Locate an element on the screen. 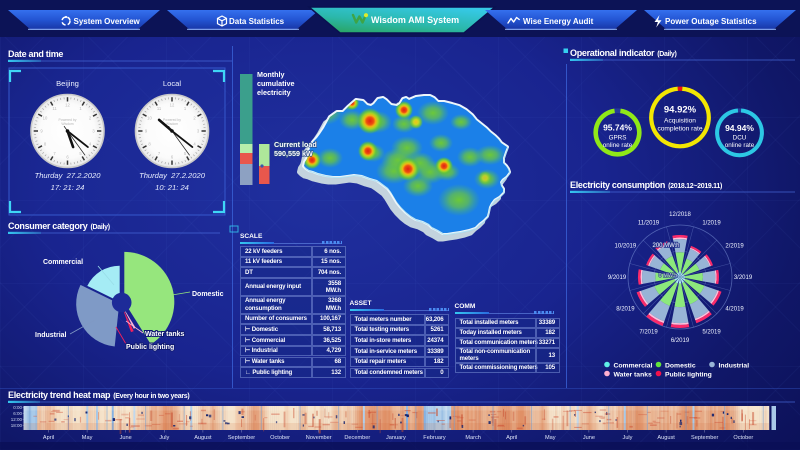 The width and height of the screenshot is (800, 450). svg-text: 0 MW.h is located at coordinates (668, 276).